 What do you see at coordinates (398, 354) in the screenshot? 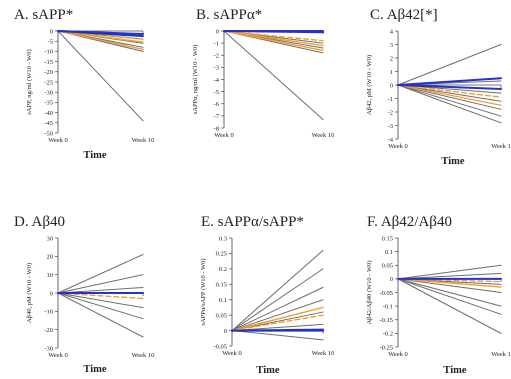
I see `panel-f-x-tick-label: Week 0` at bounding box center [398, 354].